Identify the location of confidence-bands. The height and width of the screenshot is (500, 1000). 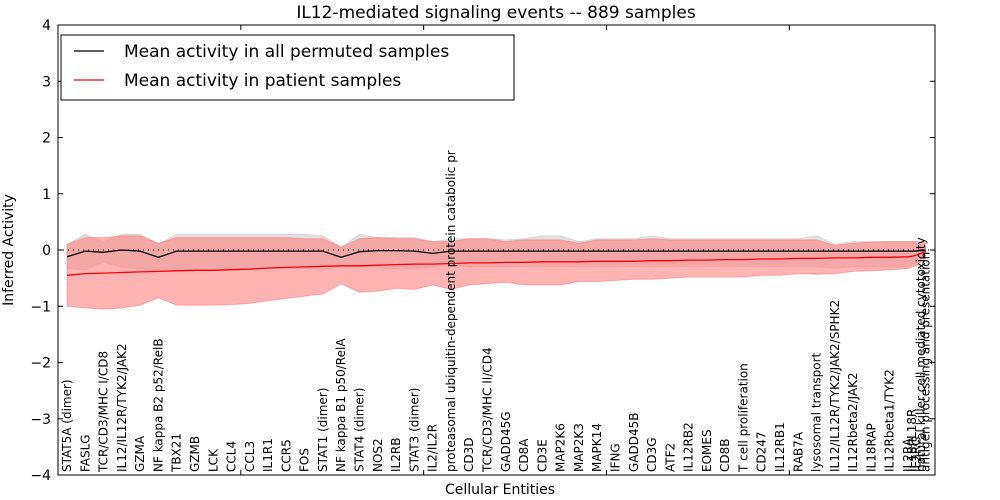
(496, 271).